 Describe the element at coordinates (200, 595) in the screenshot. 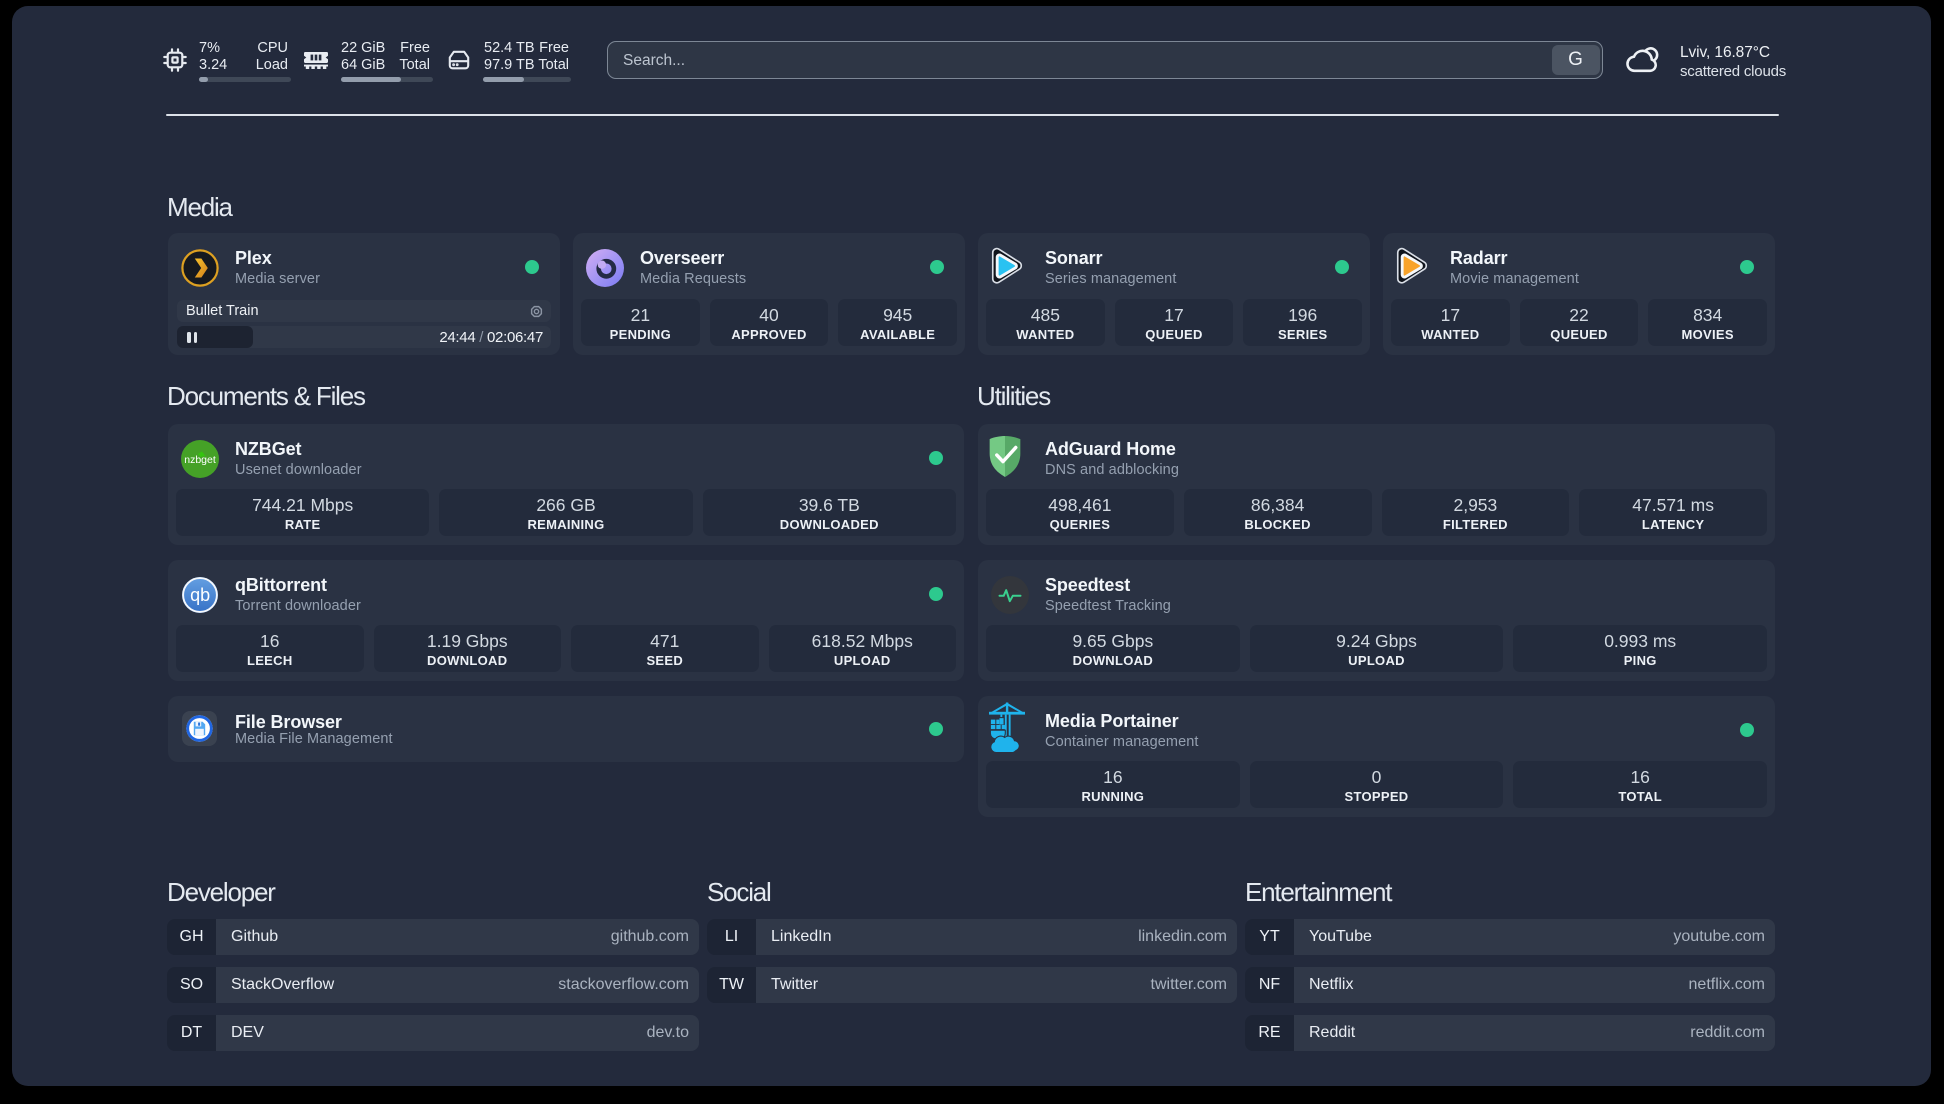

I see `svg-text: qb` at that location.